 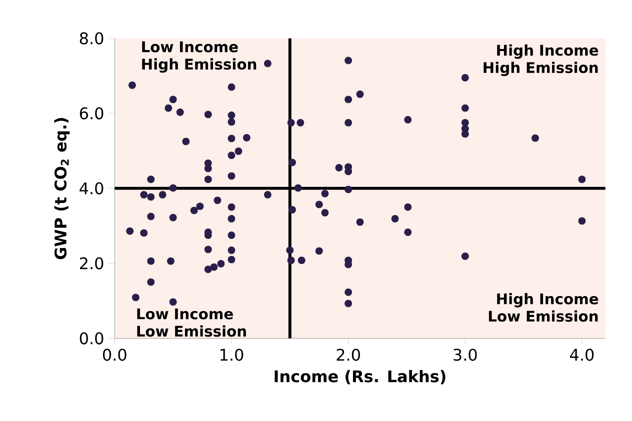 What do you see at coordinates (348, 354) in the screenshot?
I see `x-tick-label: 2.0` at bounding box center [348, 354].